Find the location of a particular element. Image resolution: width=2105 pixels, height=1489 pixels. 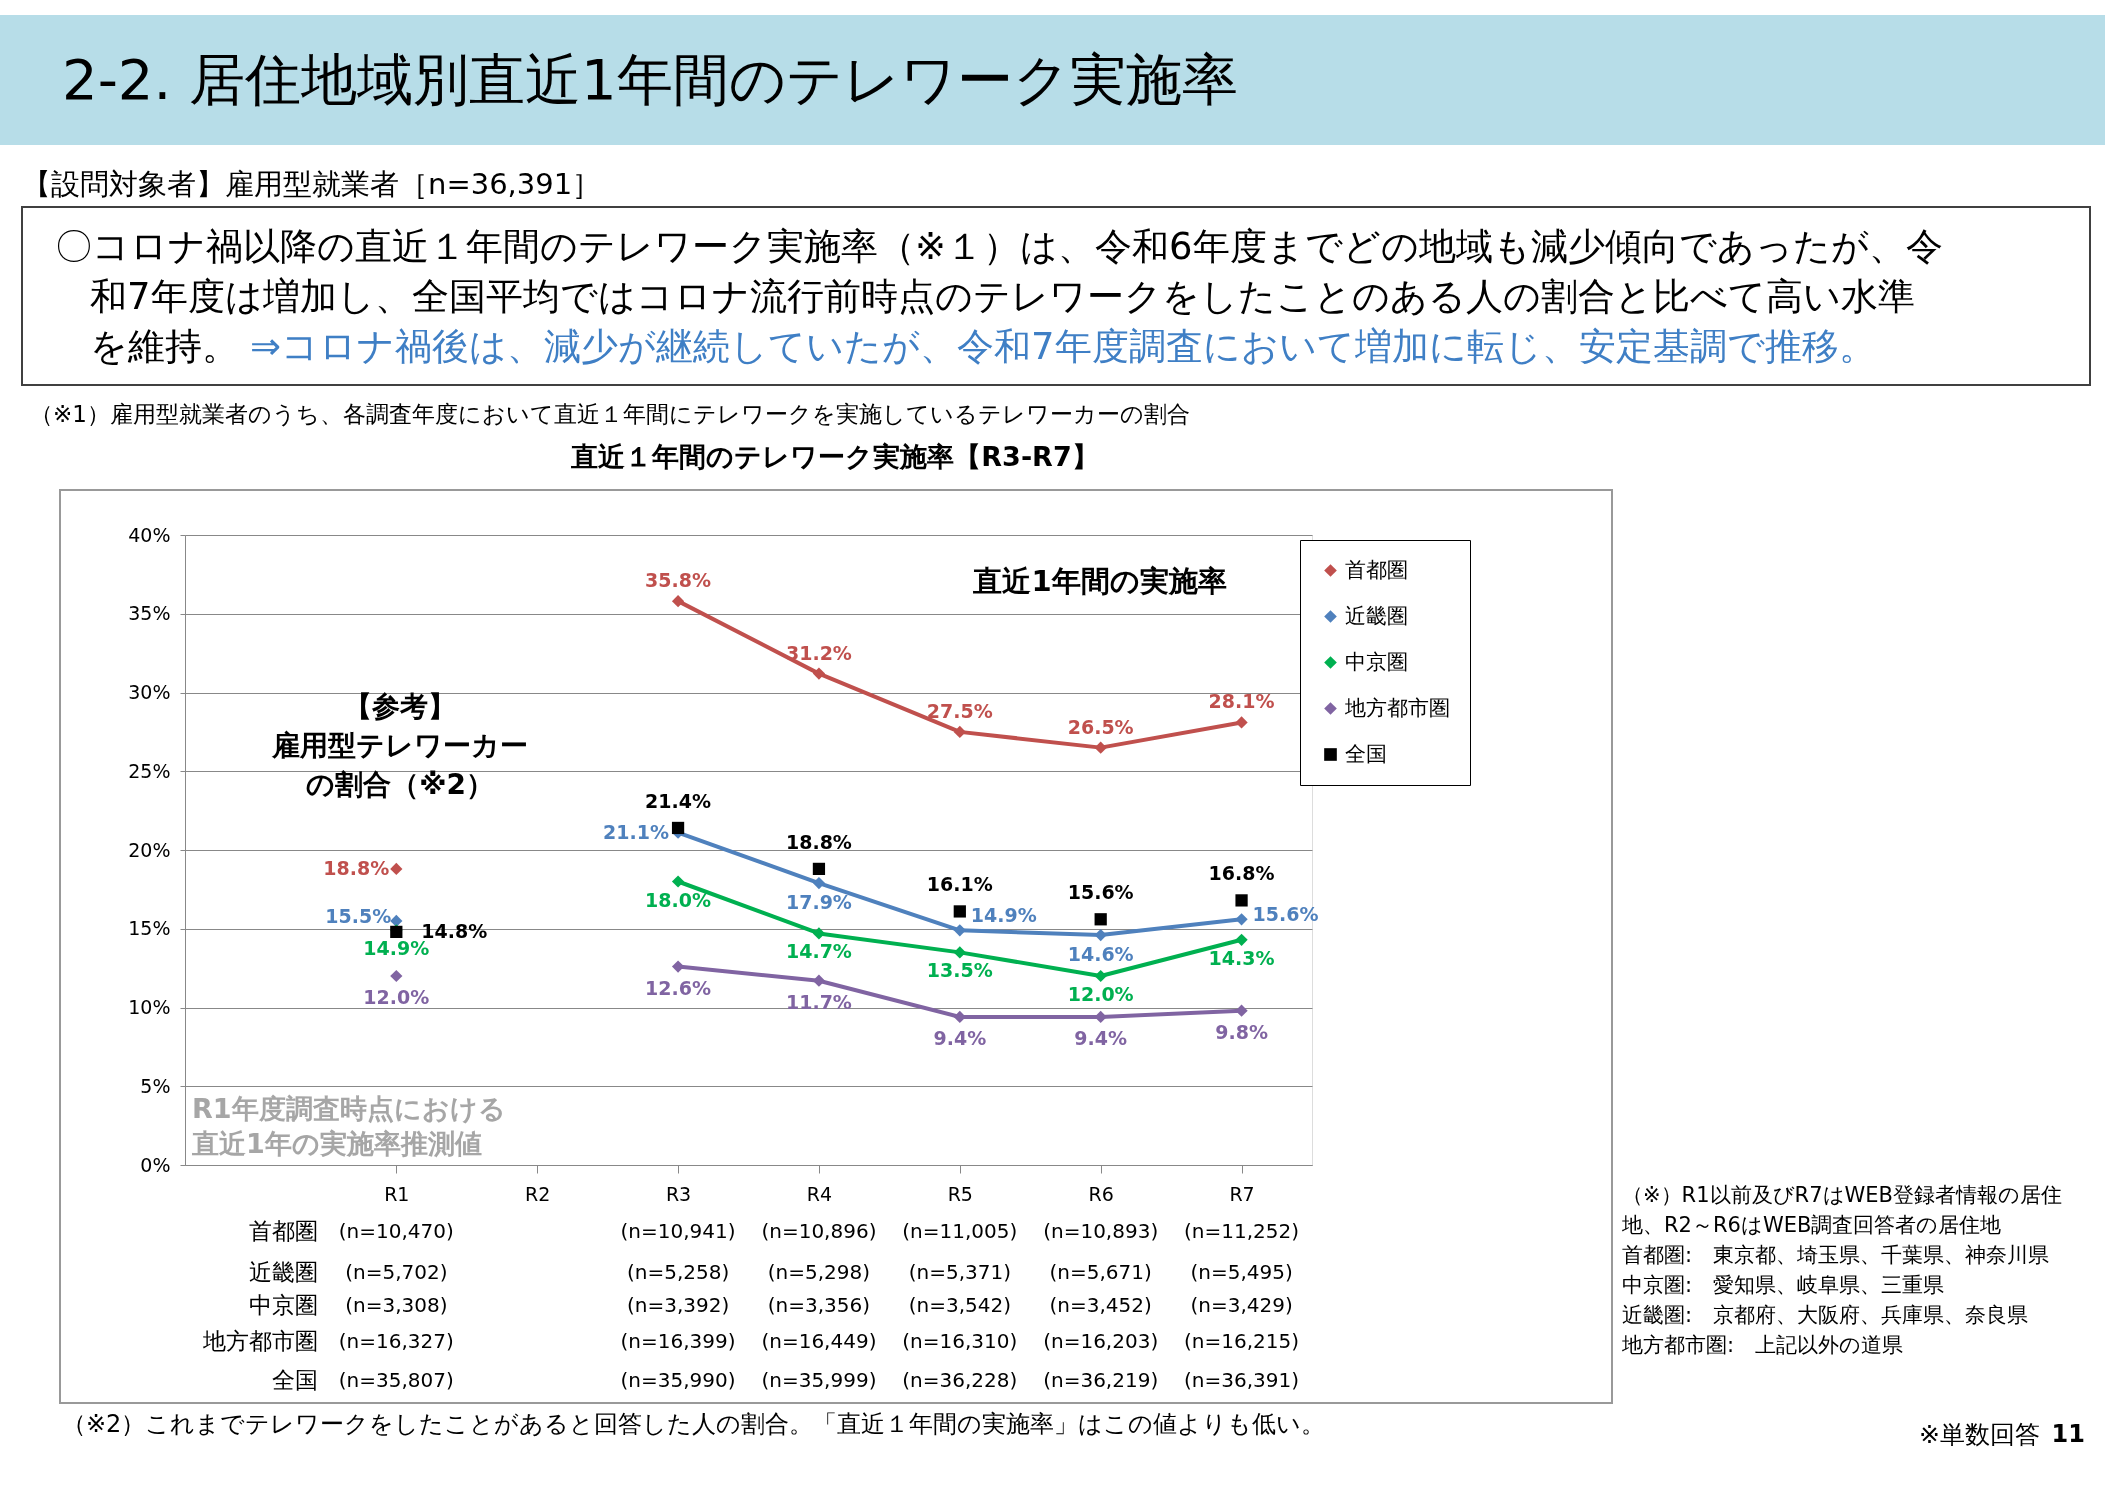

data-label: 16.8% is located at coordinates (1241, 873).